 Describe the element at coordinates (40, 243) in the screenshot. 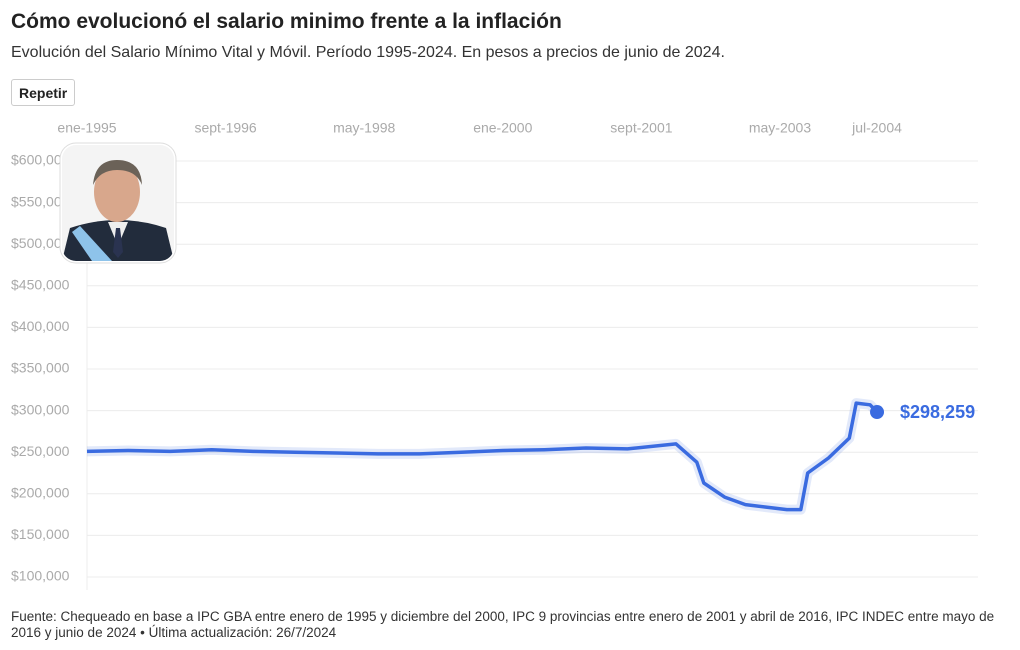

I see `y-tick-label: $500,000` at that location.